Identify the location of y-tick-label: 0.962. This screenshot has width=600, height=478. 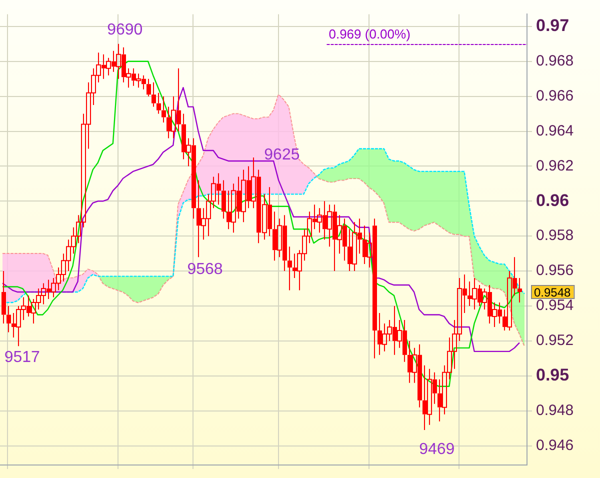
(555, 165).